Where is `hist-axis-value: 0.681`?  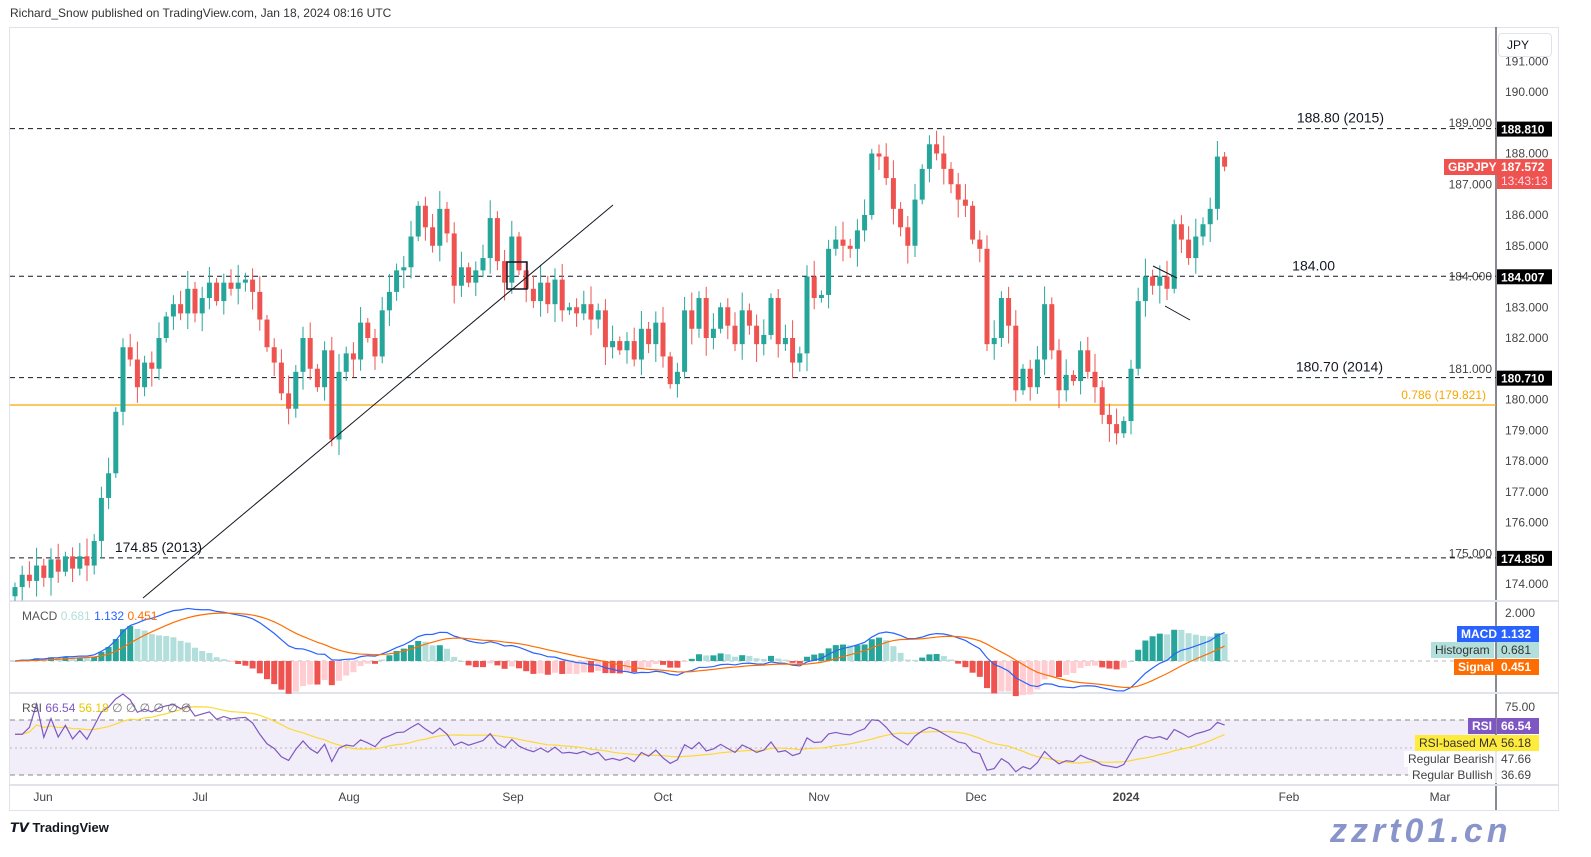 hist-axis-value: 0.681 is located at coordinates (1518, 650).